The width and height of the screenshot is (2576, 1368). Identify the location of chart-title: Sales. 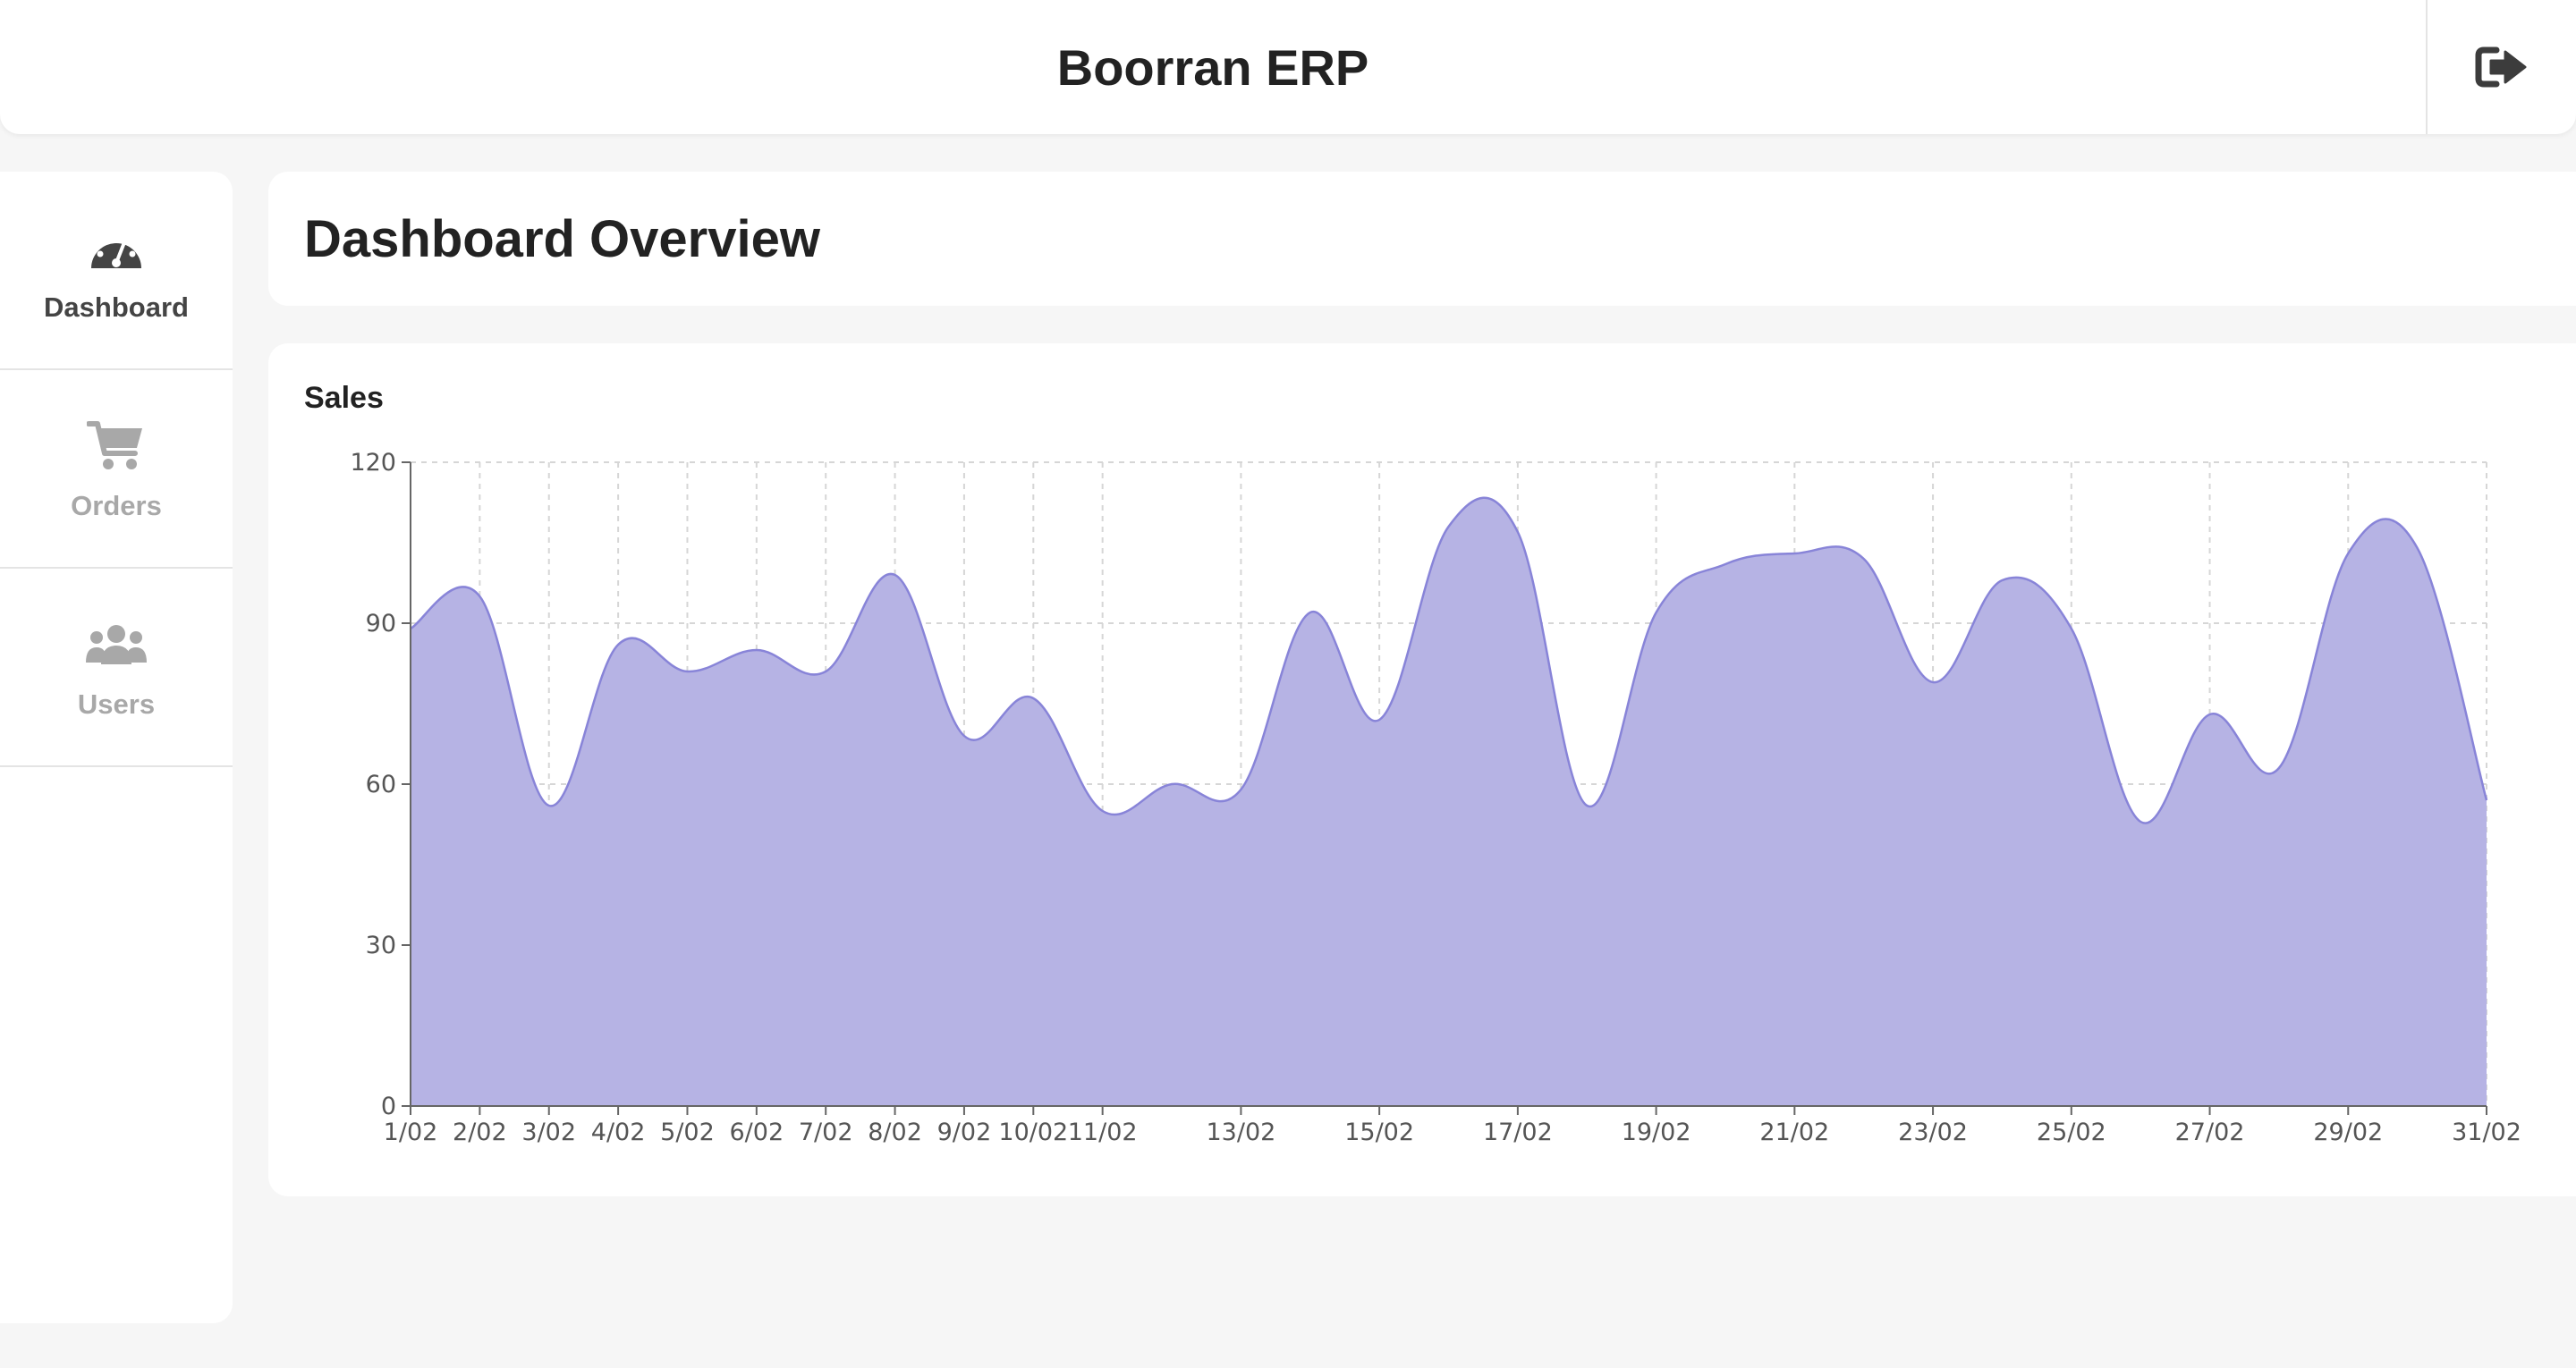
(344, 398).